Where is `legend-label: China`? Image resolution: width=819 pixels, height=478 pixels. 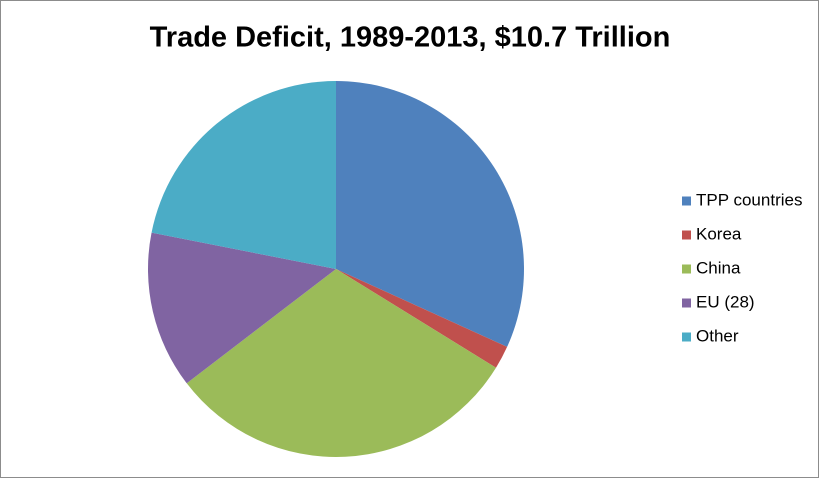
legend-label: China is located at coordinates (718, 267).